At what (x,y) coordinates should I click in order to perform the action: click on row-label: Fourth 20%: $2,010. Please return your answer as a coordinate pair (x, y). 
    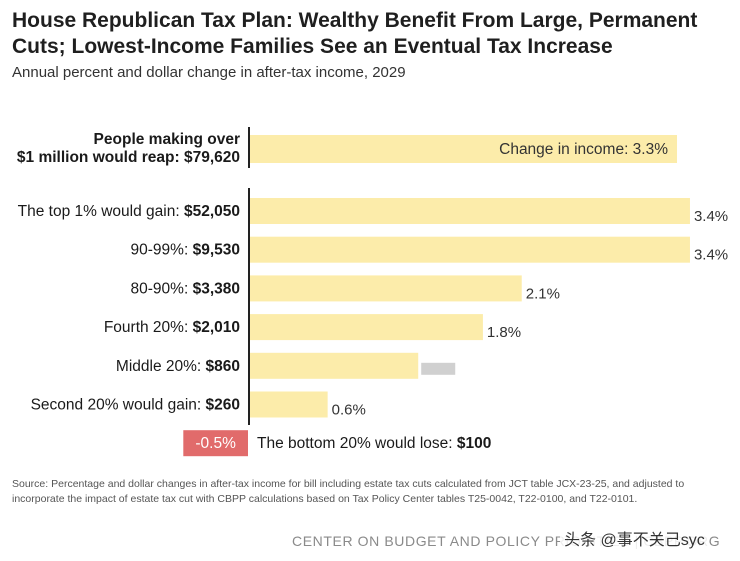
    Looking at the image, I should click on (172, 327).